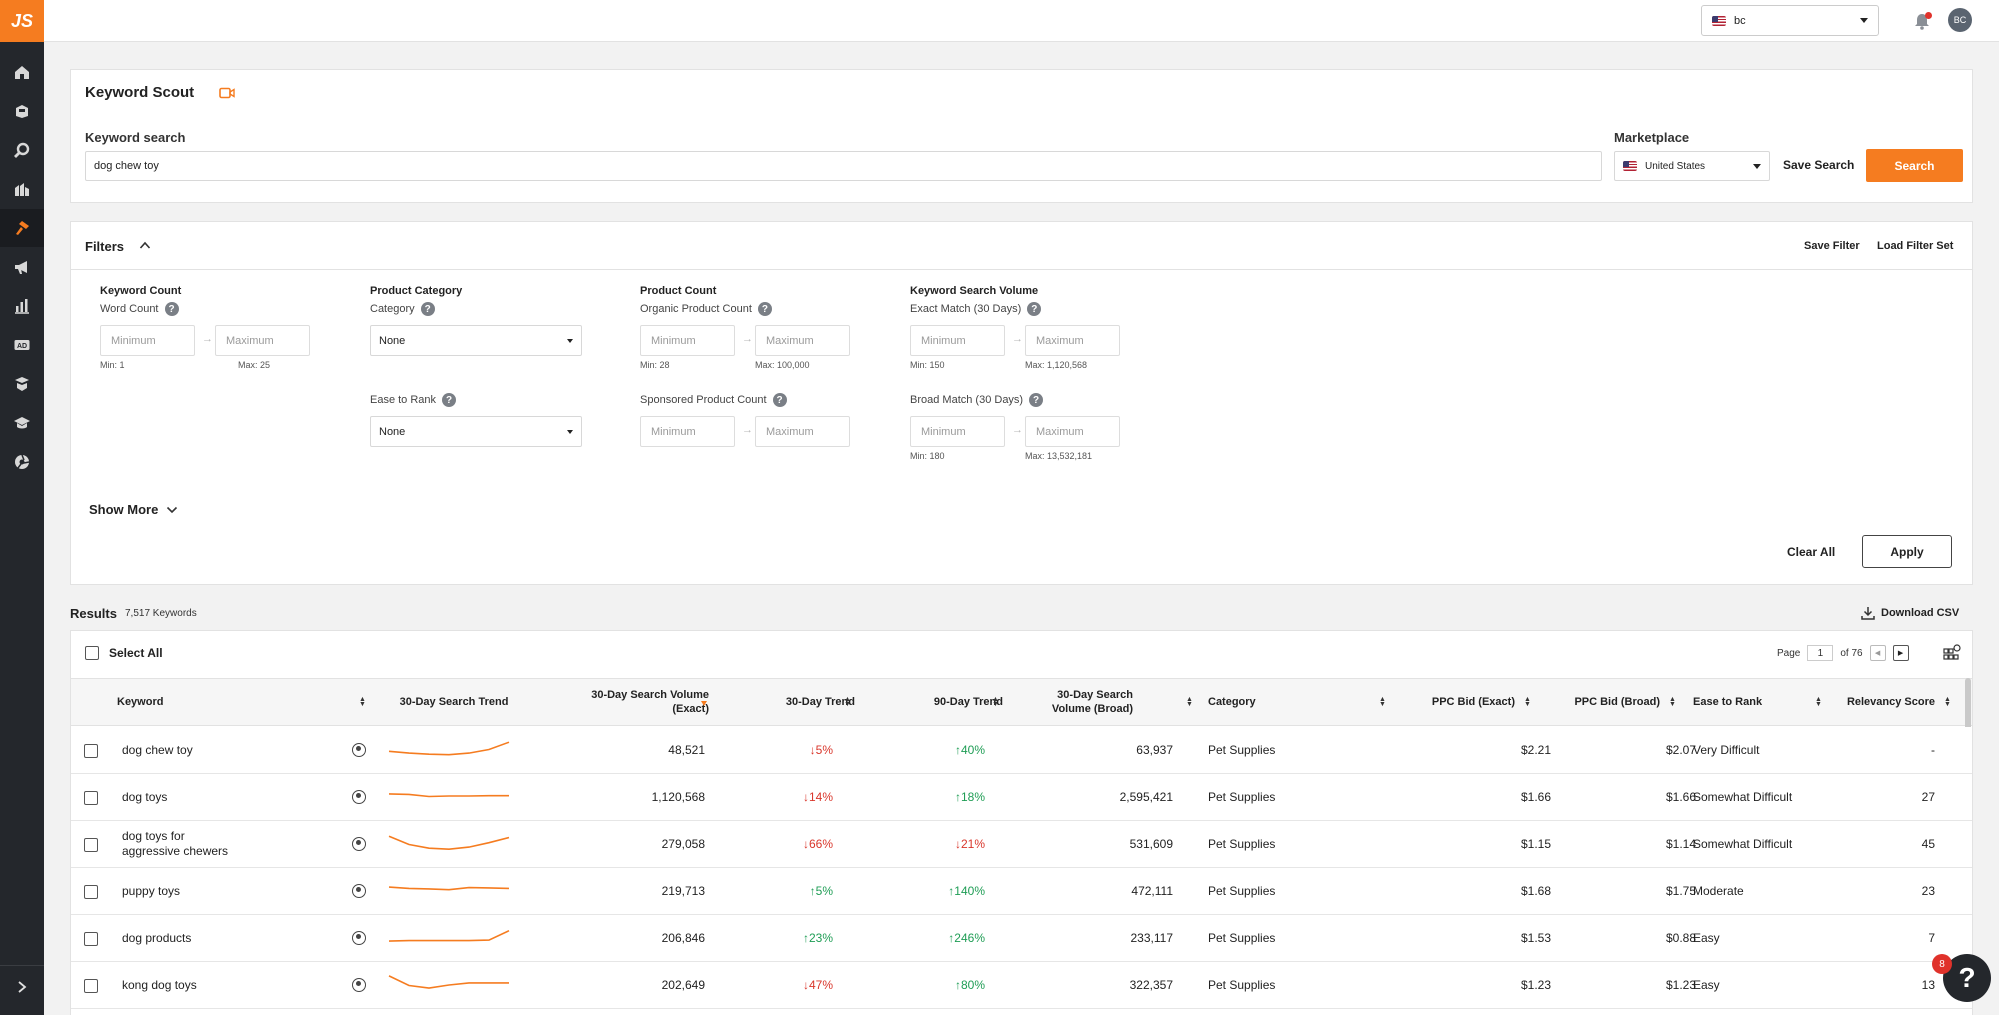 This screenshot has width=1999, height=1015. What do you see at coordinates (159, 984) in the screenshot?
I see `cell-keyword: kong dog toys` at bounding box center [159, 984].